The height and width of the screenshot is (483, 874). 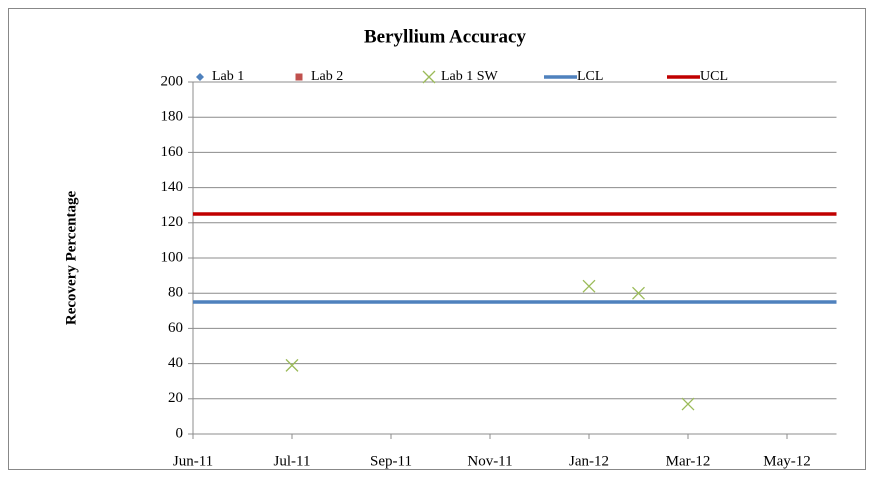 I want to click on x-tick-label: Jan-12, so click(x=589, y=461).